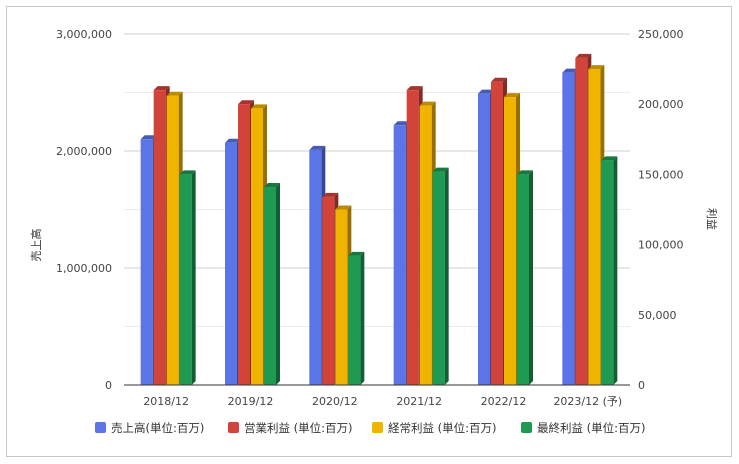  I want to click on bar-4-2023/12 (予), so click(609, 270).